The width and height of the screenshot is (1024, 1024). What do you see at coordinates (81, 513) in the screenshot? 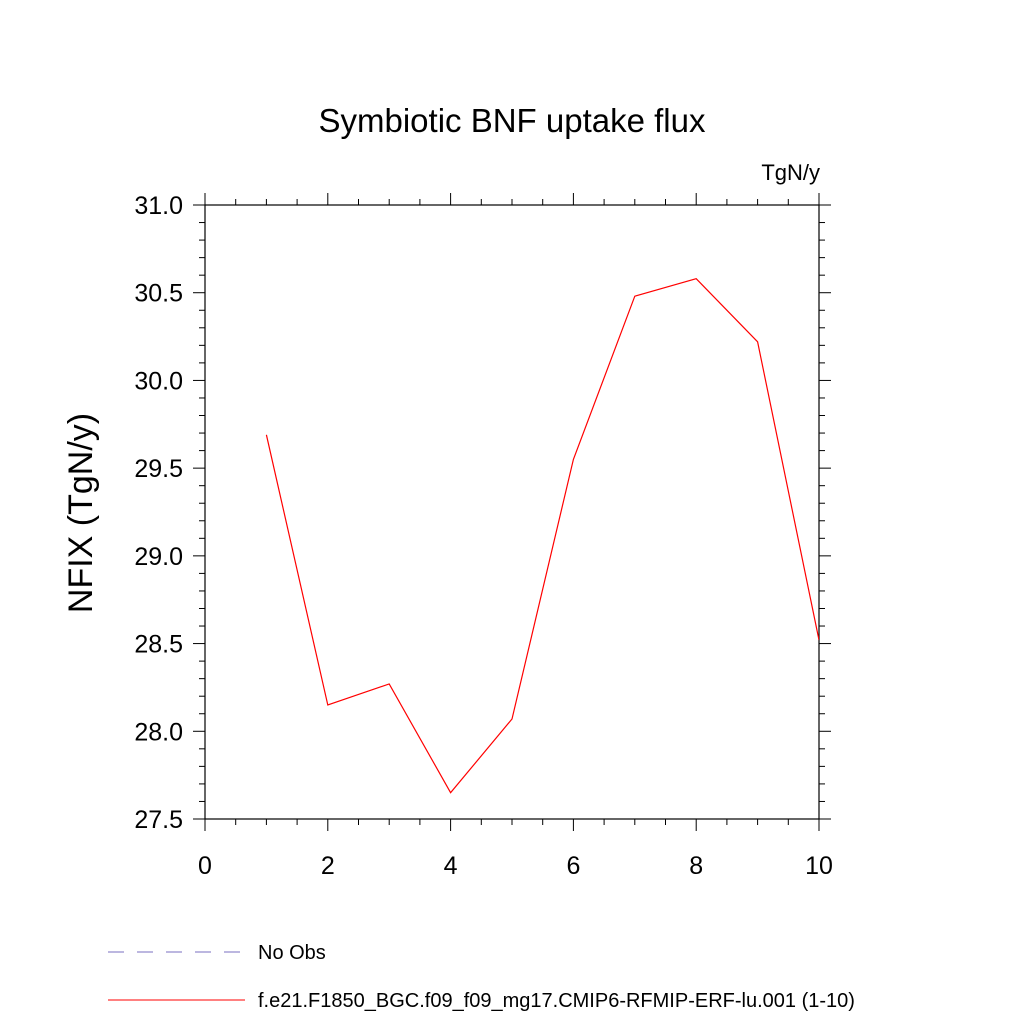
I see `y-axis-label: NFIX (TgN/y)` at bounding box center [81, 513].